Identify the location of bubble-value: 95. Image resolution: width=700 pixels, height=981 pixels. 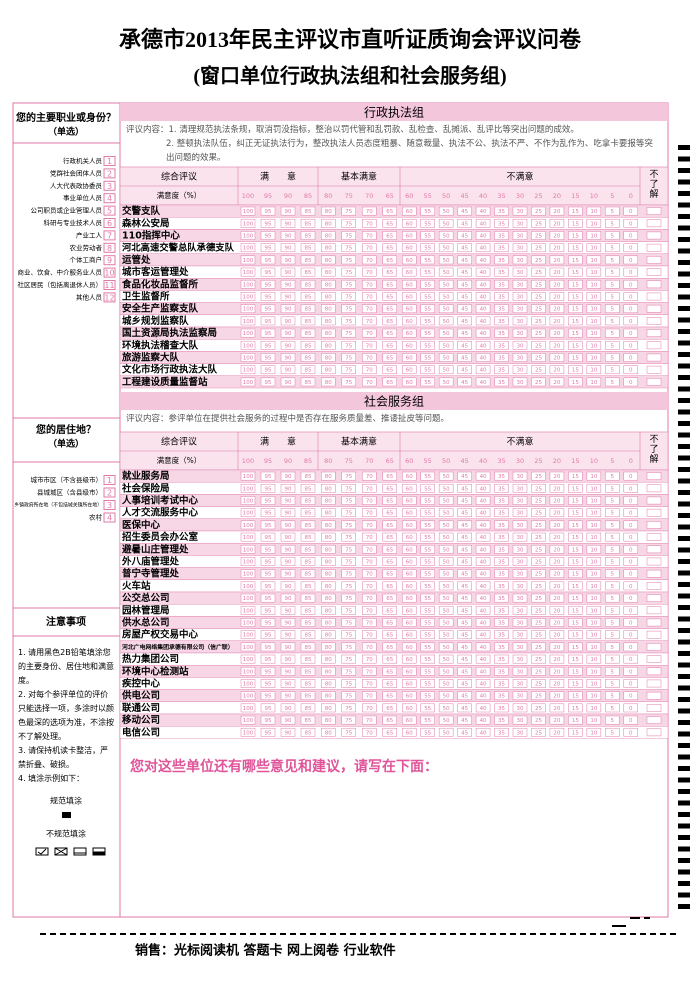
(268, 563).